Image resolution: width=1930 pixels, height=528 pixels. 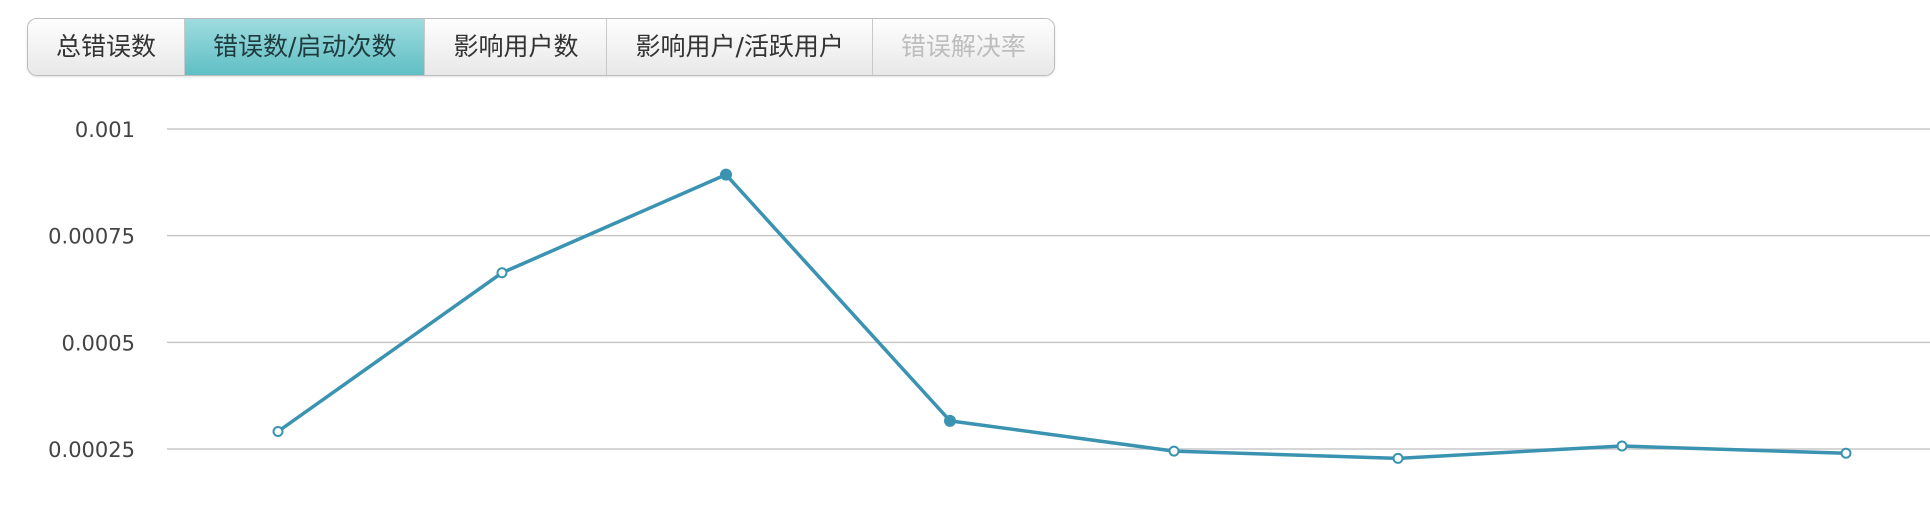 What do you see at coordinates (91, 237) in the screenshot?
I see `y-tick-label: 0.00075` at bounding box center [91, 237].